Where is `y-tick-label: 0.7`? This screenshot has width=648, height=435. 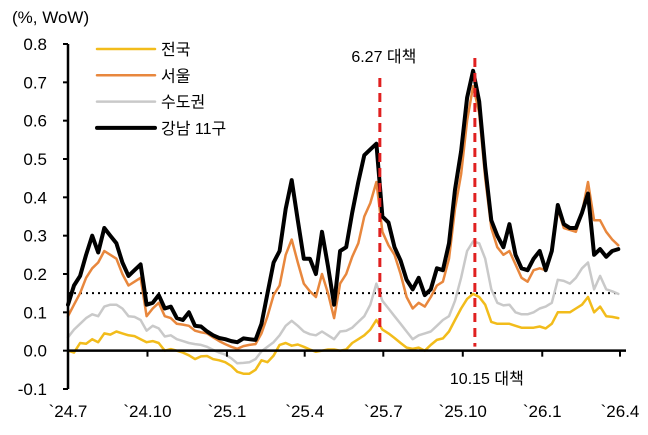 y-tick-label: 0.7 is located at coordinates (35, 82).